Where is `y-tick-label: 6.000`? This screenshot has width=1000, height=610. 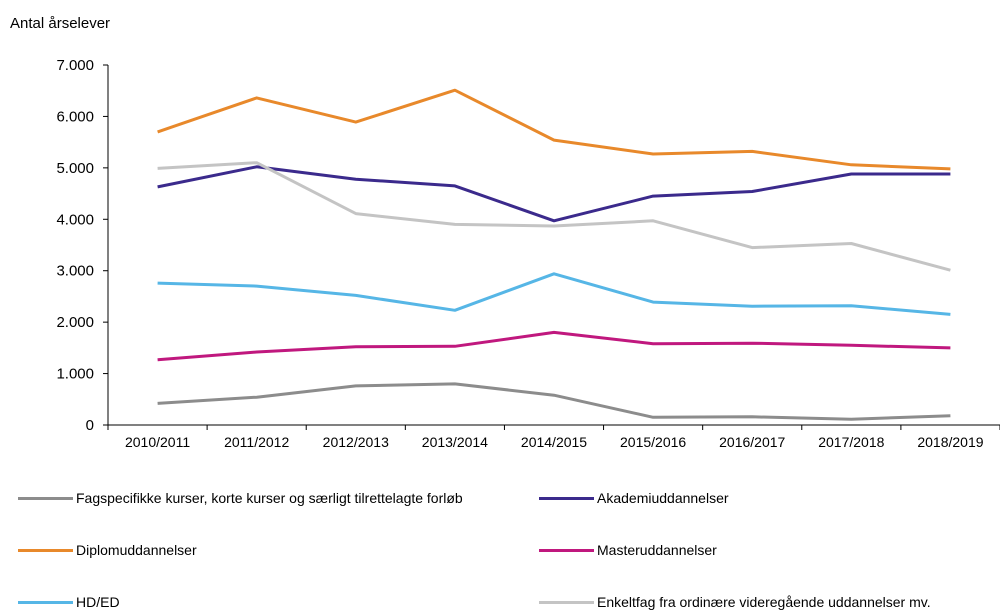
y-tick-label: 6.000 is located at coordinates (75, 116).